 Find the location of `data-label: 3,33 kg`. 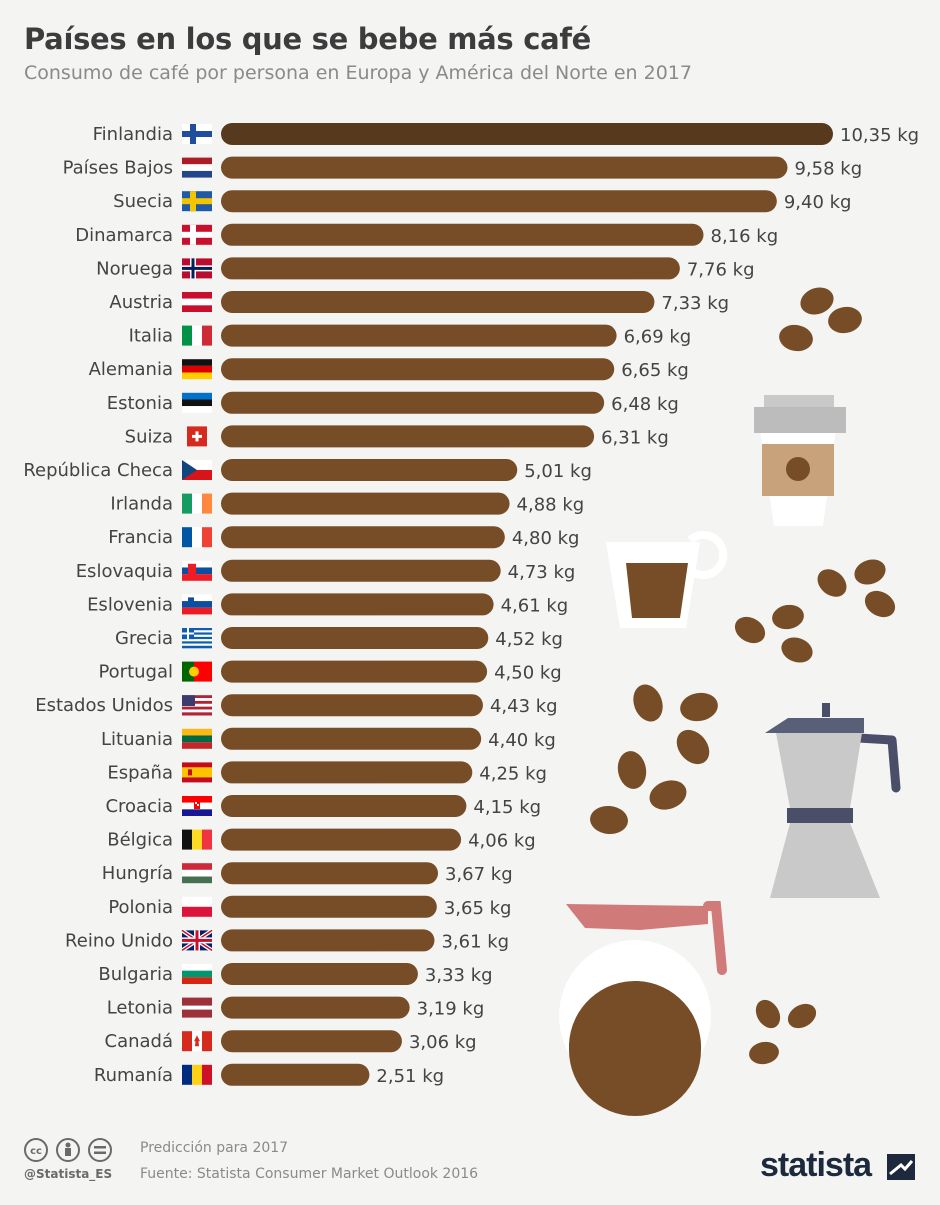

data-label: 3,33 kg is located at coordinates (459, 975).